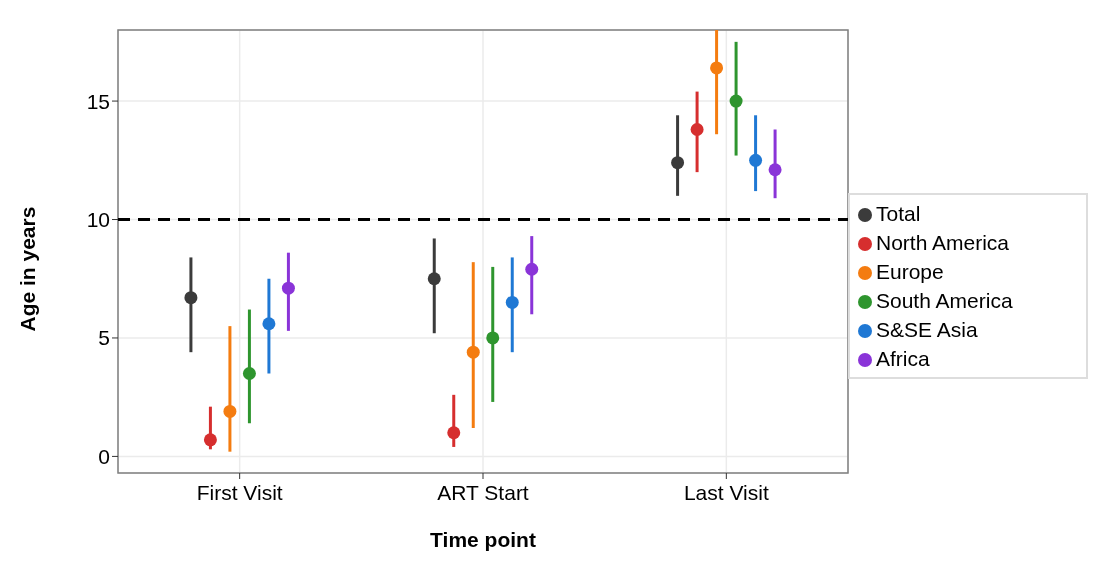  What do you see at coordinates (898, 213) in the screenshot?
I see `legend-label: Total` at bounding box center [898, 213].